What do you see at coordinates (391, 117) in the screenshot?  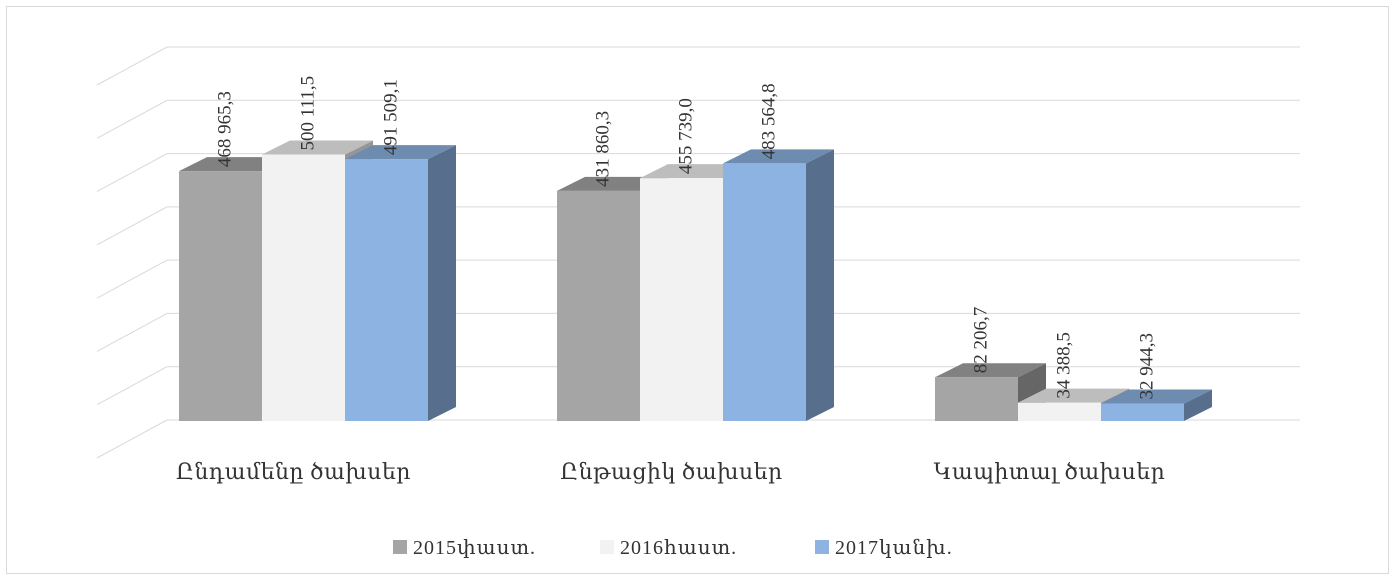 I see `data-label: 491 509,1` at bounding box center [391, 117].